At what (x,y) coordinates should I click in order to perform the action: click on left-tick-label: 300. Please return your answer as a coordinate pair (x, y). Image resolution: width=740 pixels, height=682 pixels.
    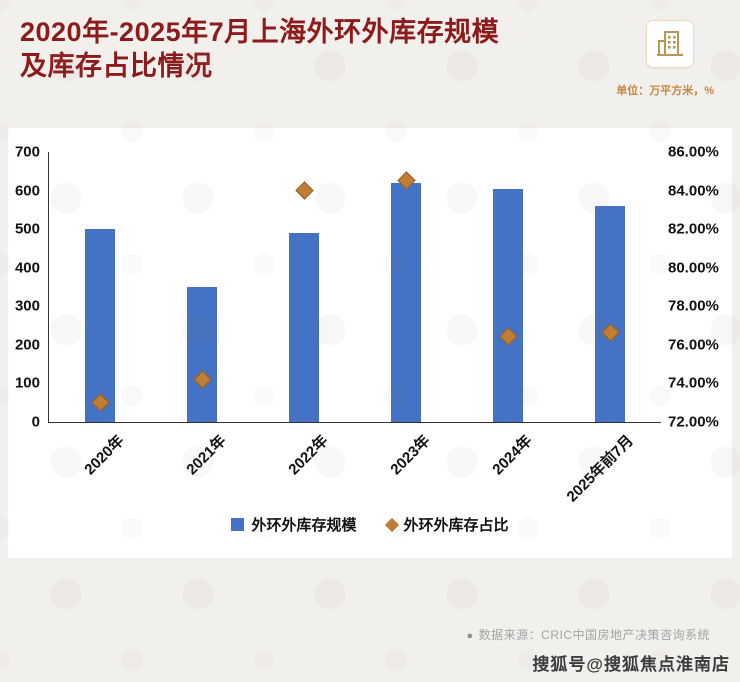
    Looking at the image, I should click on (27, 306).